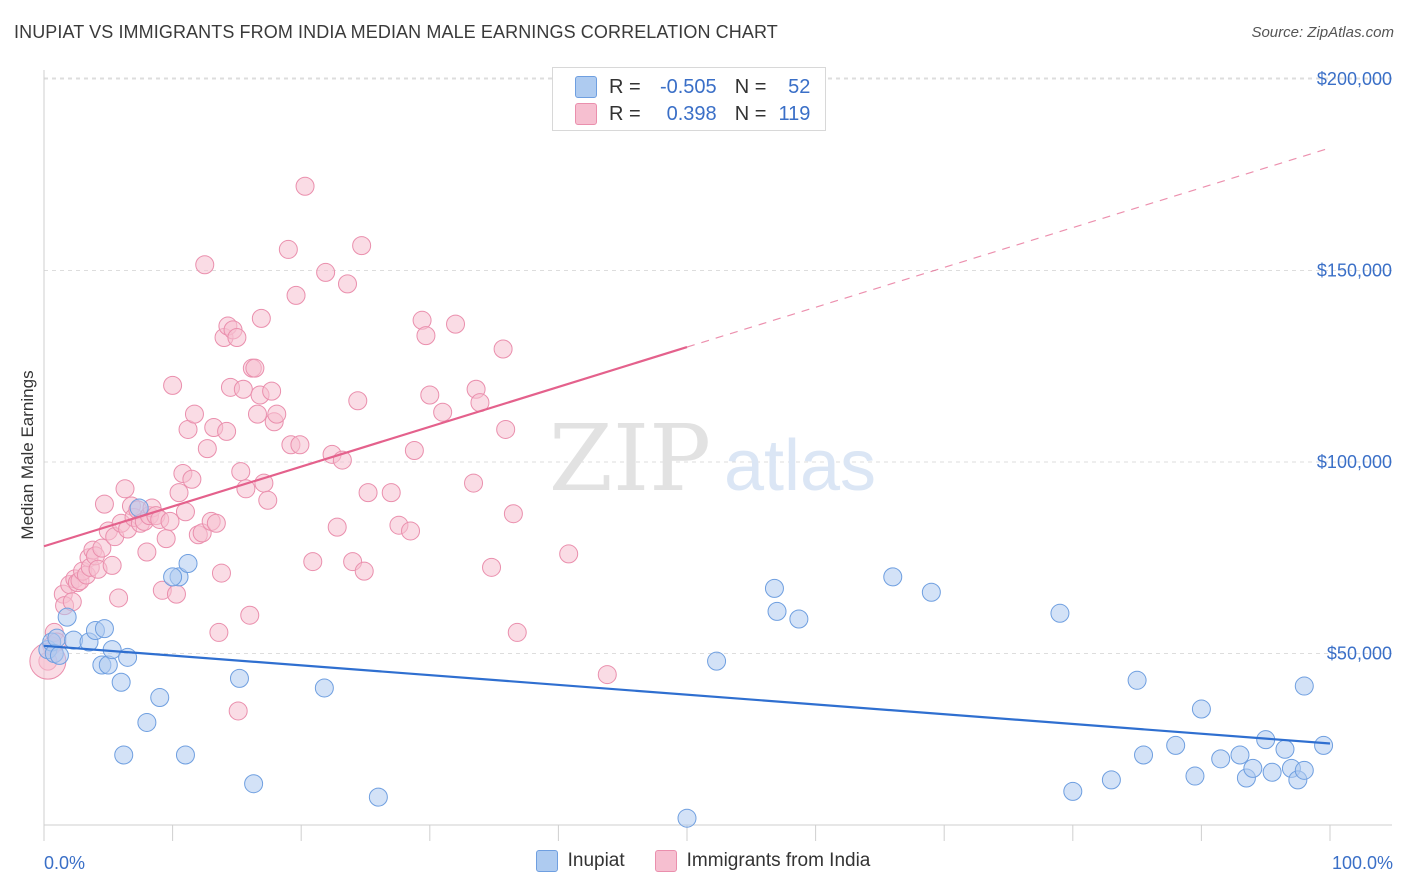 The width and height of the screenshot is (1406, 892). What do you see at coordinates (365, 447) in the screenshot?
I see `trend-line-india` at bounding box center [365, 447].